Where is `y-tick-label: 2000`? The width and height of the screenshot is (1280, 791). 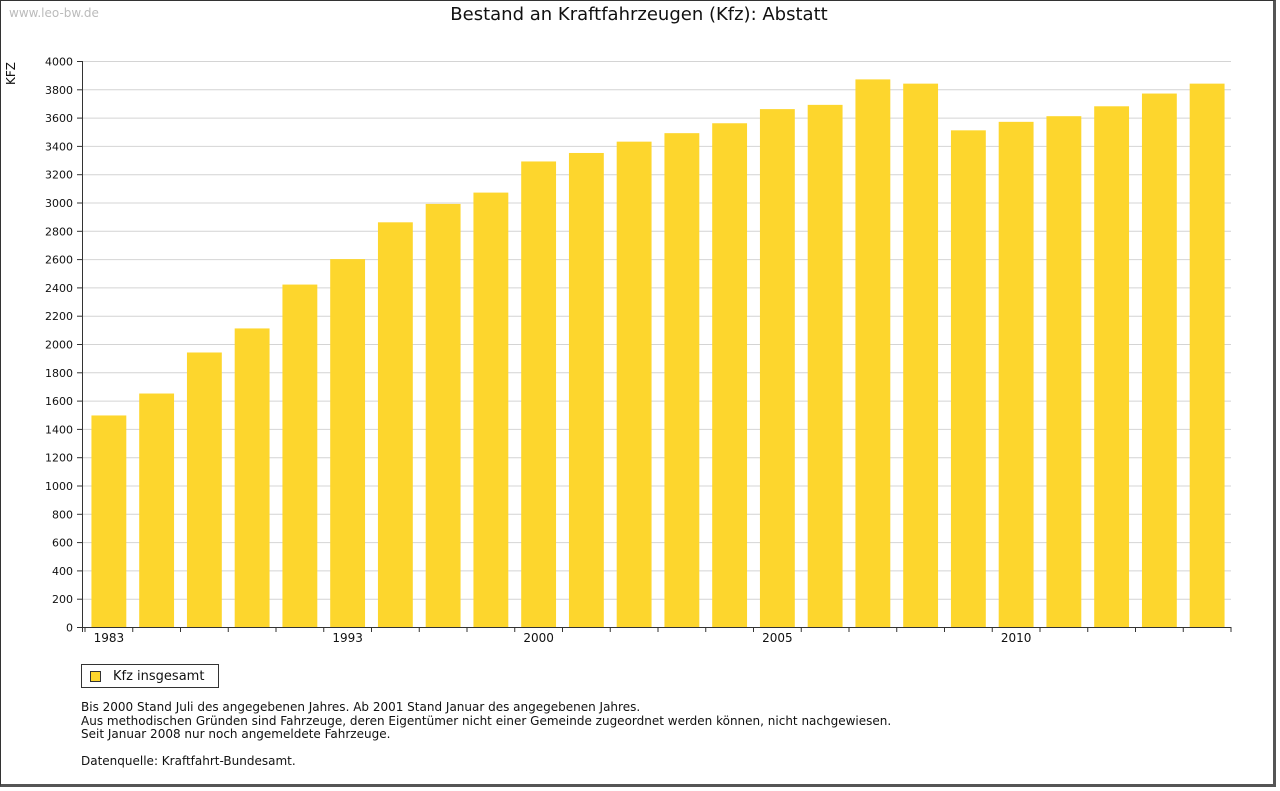
y-tick-label: 2000 is located at coordinates (59, 345).